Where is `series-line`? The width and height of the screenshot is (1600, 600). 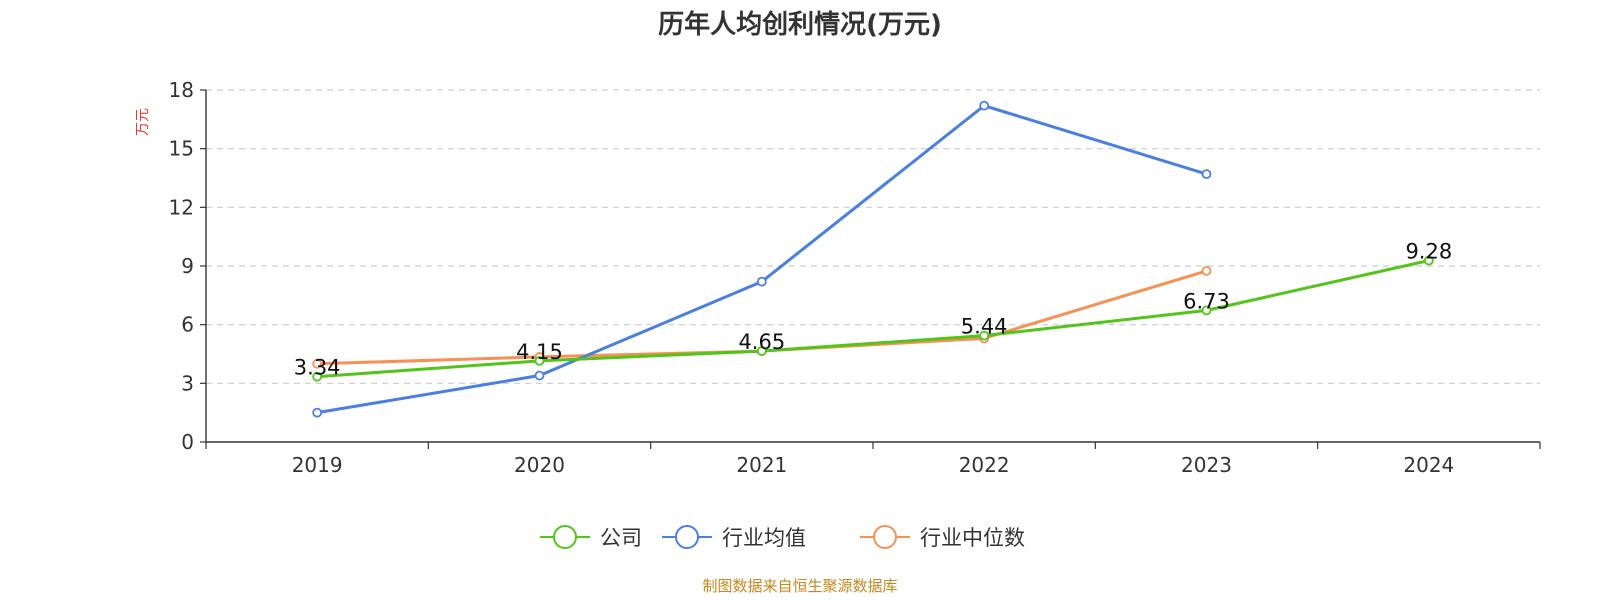
series-line is located at coordinates (873, 319).